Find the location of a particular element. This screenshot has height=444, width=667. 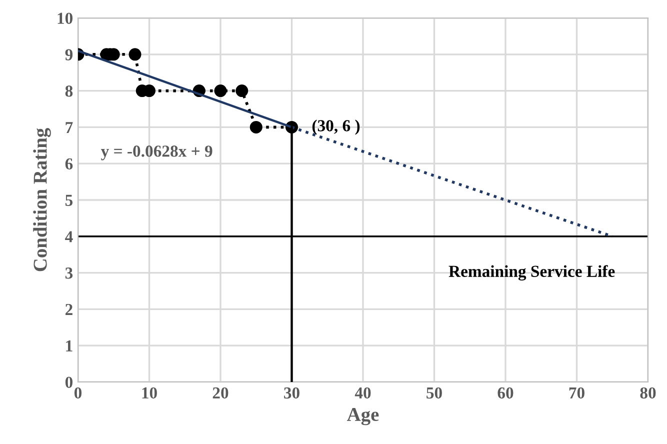

y-tick-label: 6 is located at coordinates (69, 164).